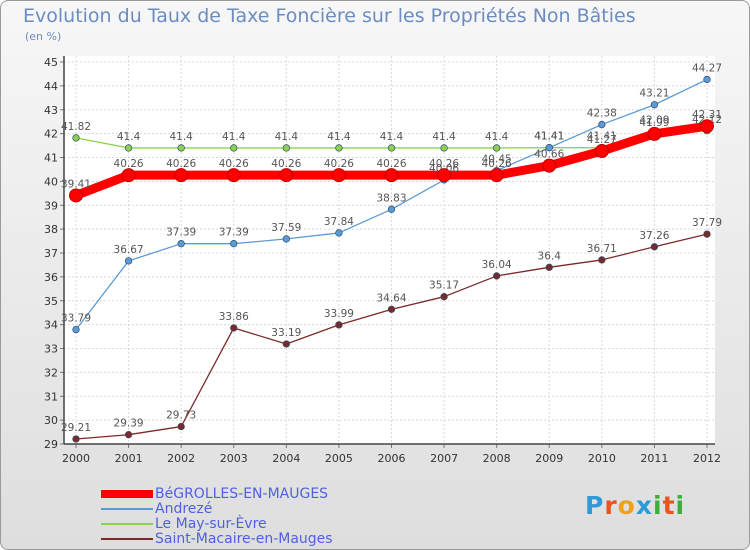 Image resolution: width=750 pixels, height=550 pixels. I want to click on unit-label: (en %), so click(43, 36).